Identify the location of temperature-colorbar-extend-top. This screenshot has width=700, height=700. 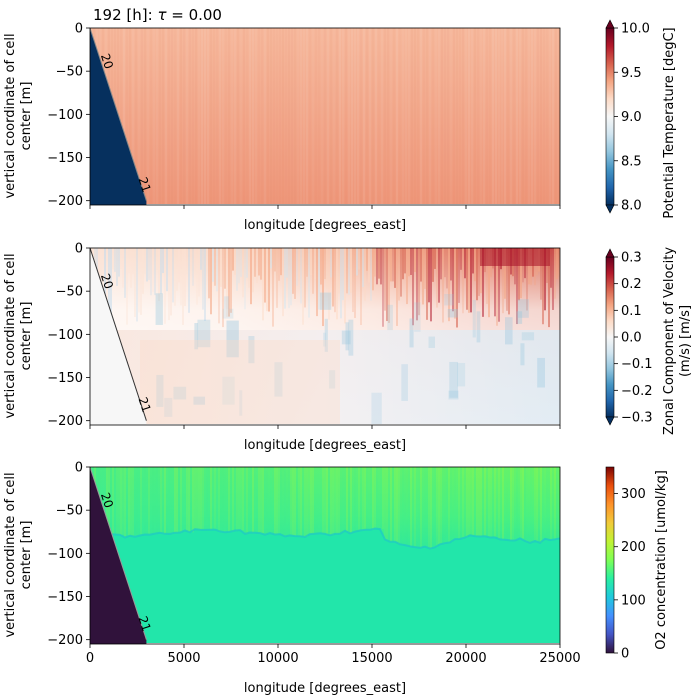
(610, 24).